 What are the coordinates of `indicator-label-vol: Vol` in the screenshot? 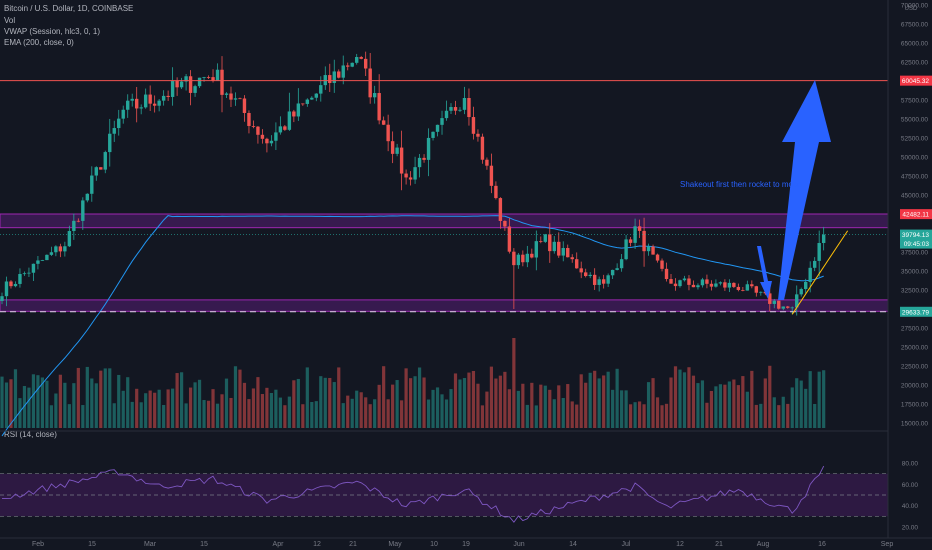 It's located at (10, 20).